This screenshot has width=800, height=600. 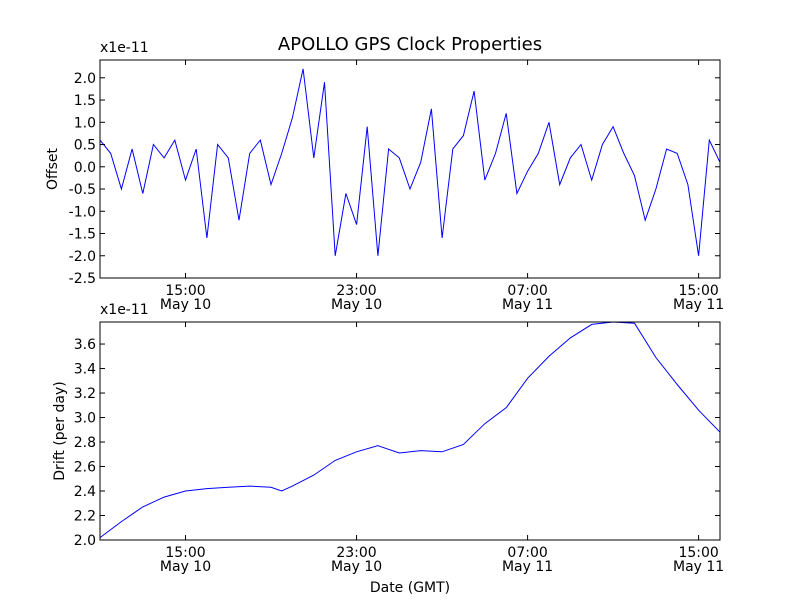 I want to click on drift-y-tick-label: 2.4, so click(x=85, y=492).